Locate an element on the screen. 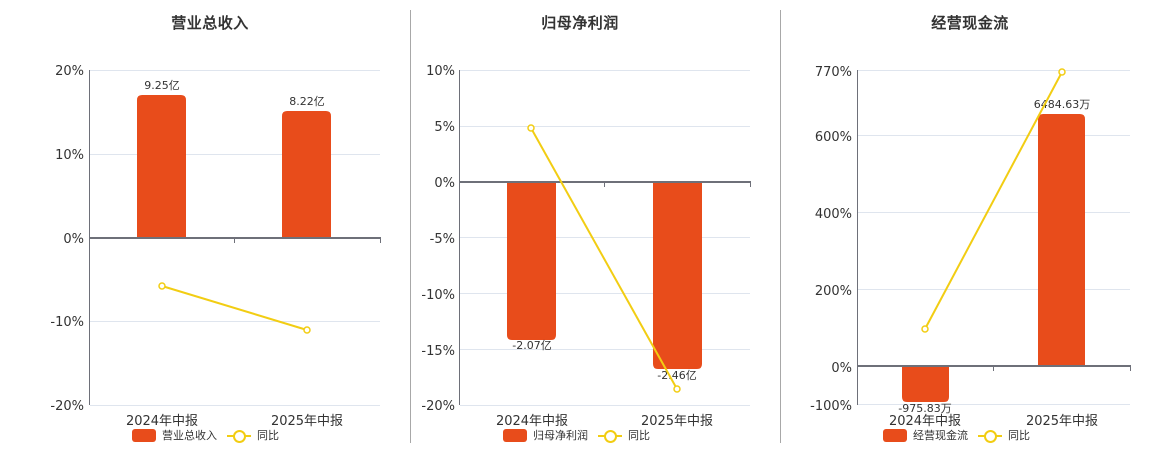  chart-title: 营业总收入 is located at coordinates (210, 23).